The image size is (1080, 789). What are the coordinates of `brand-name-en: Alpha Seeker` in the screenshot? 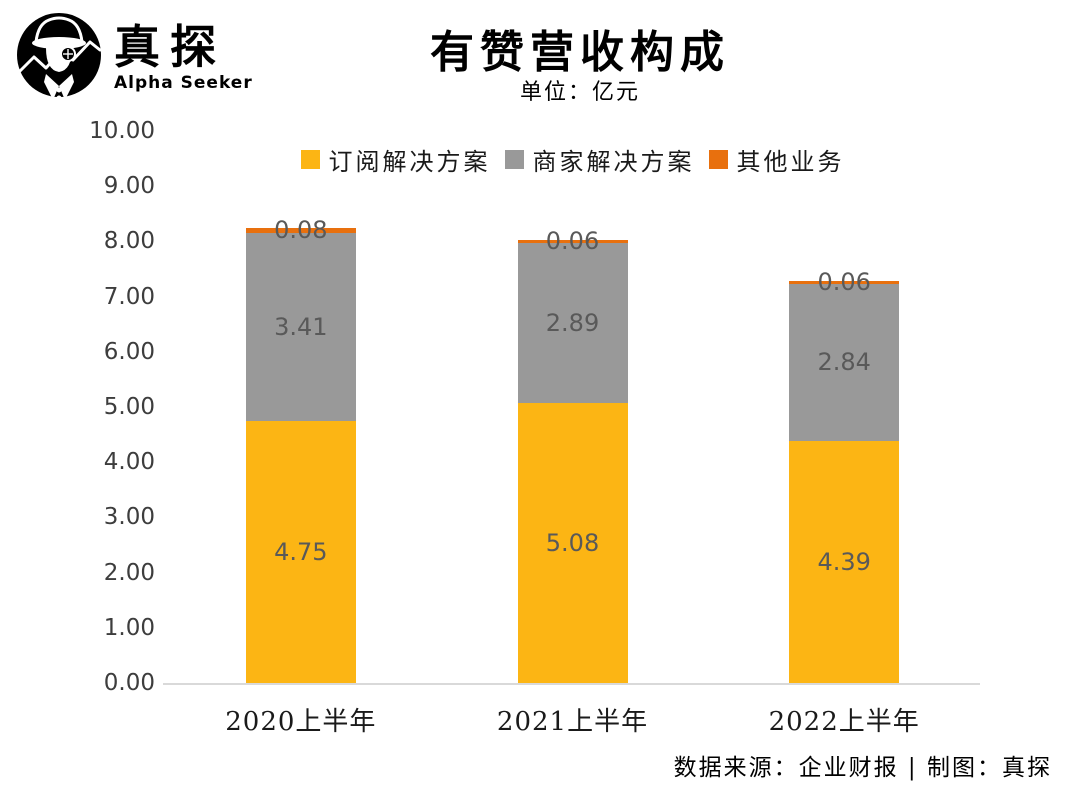 It's located at (183, 83).